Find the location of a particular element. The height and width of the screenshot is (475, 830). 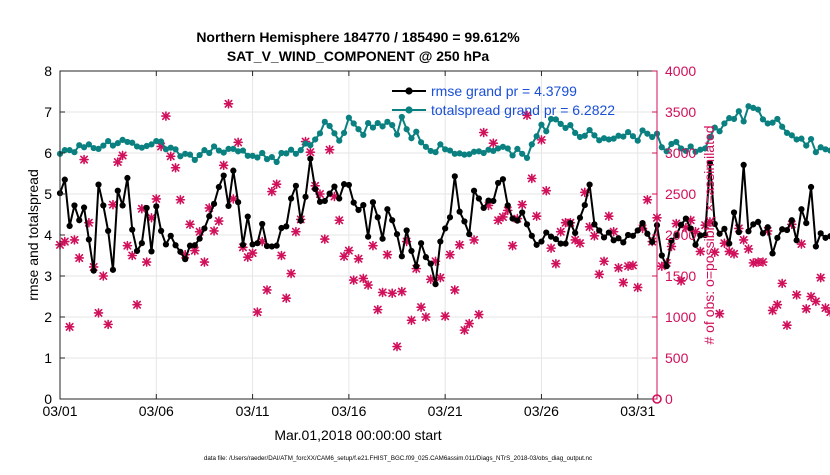

y-tick-label-right: 2000 is located at coordinates (680, 235).